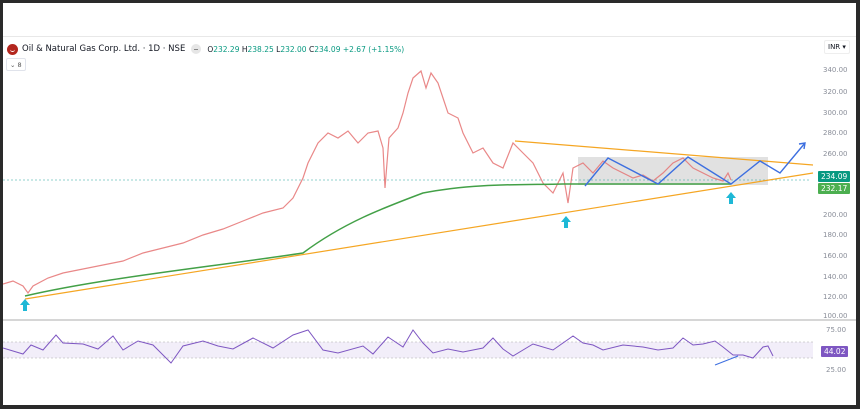 The image size is (860, 409). What do you see at coordinates (844, 47) in the screenshot?
I see `chevron-down-icon: ▾` at bounding box center [844, 47].